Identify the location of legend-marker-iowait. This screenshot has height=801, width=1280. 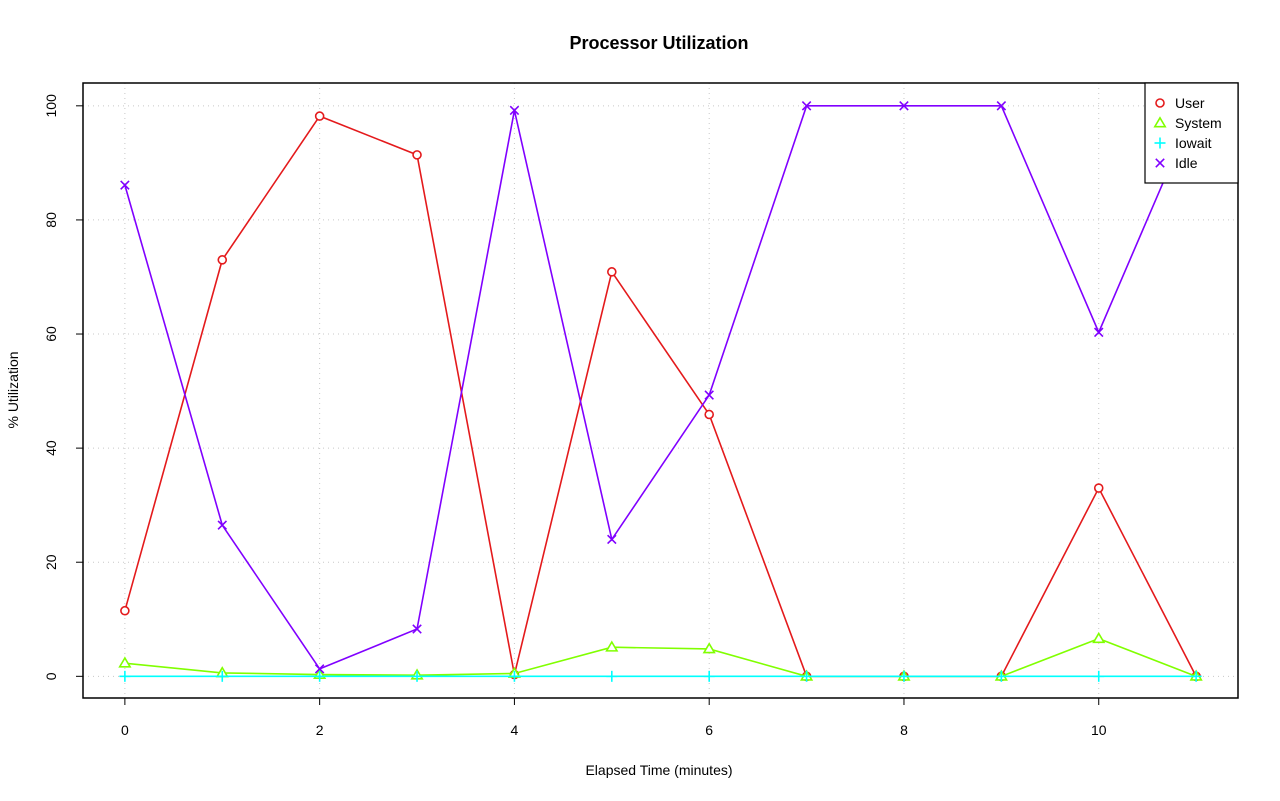
(1160, 143).